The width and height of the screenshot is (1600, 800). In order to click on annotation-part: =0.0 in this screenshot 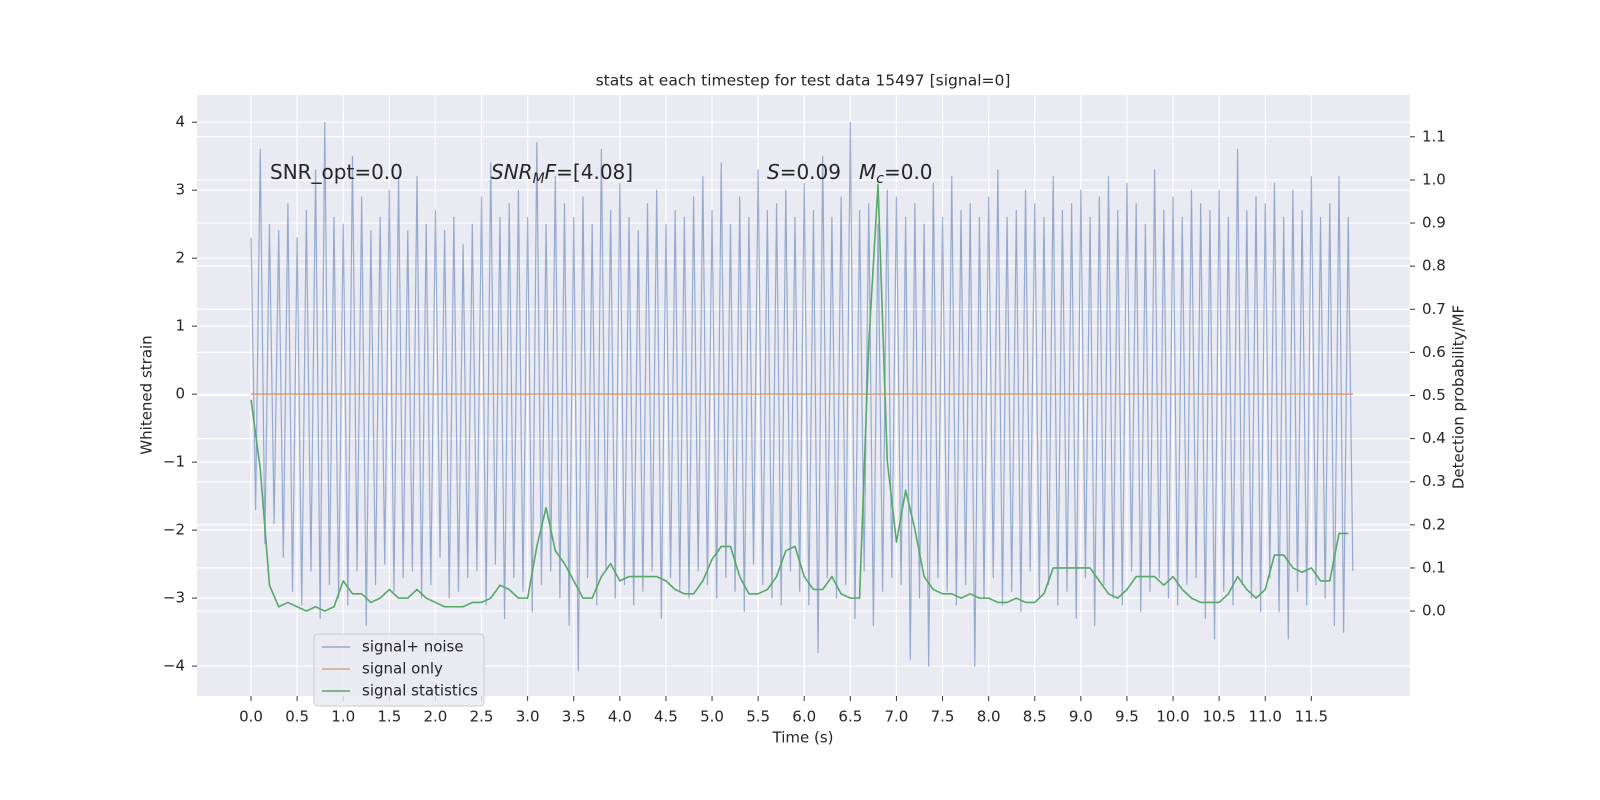, I will do `click(908, 172)`.